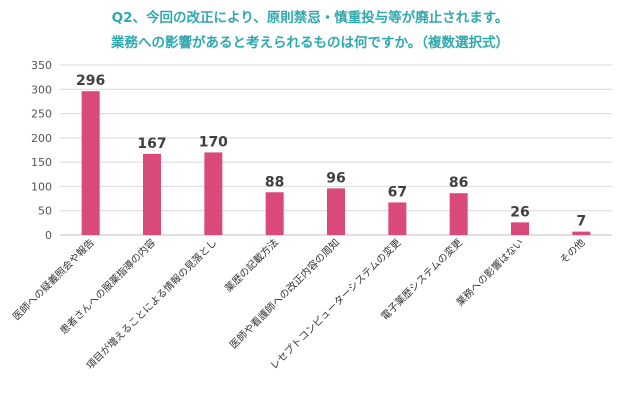 The width and height of the screenshot is (620, 403). What do you see at coordinates (572, 251) in the screenshot?
I see `x-tick-label: その他` at bounding box center [572, 251].